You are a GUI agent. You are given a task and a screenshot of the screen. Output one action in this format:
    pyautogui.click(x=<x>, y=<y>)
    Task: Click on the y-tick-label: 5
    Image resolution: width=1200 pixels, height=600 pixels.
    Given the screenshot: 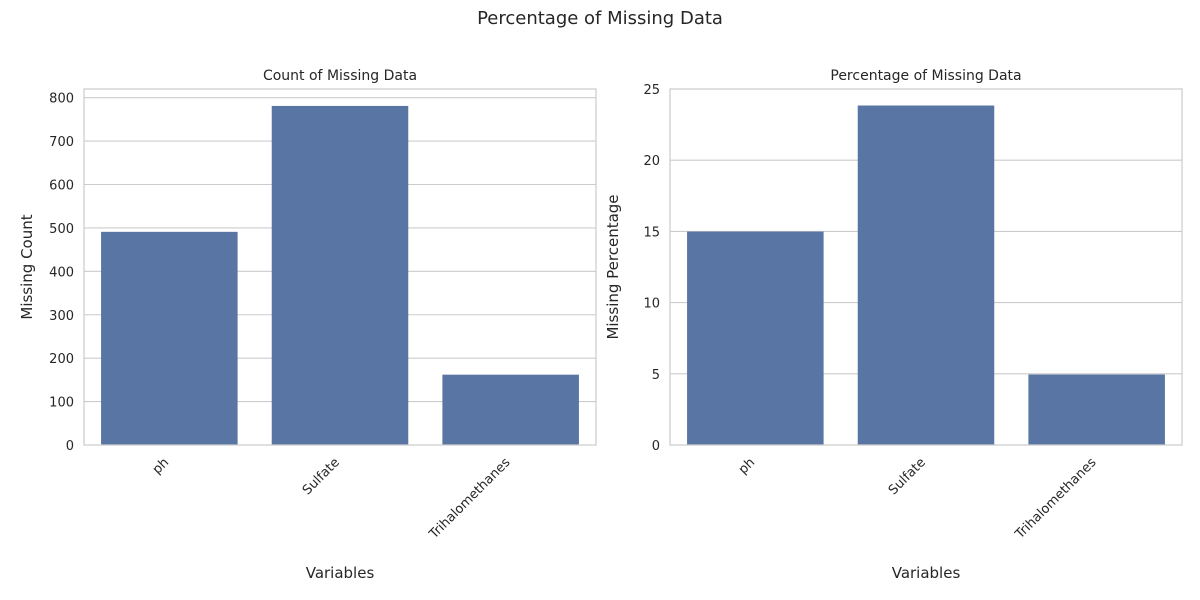 What is the action you would take?
    pyautogui.click(x=656, y=375)
    